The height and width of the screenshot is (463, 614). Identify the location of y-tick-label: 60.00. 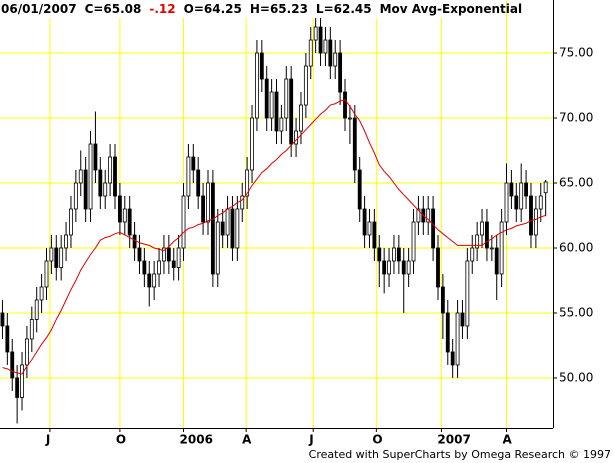
(576, 247).